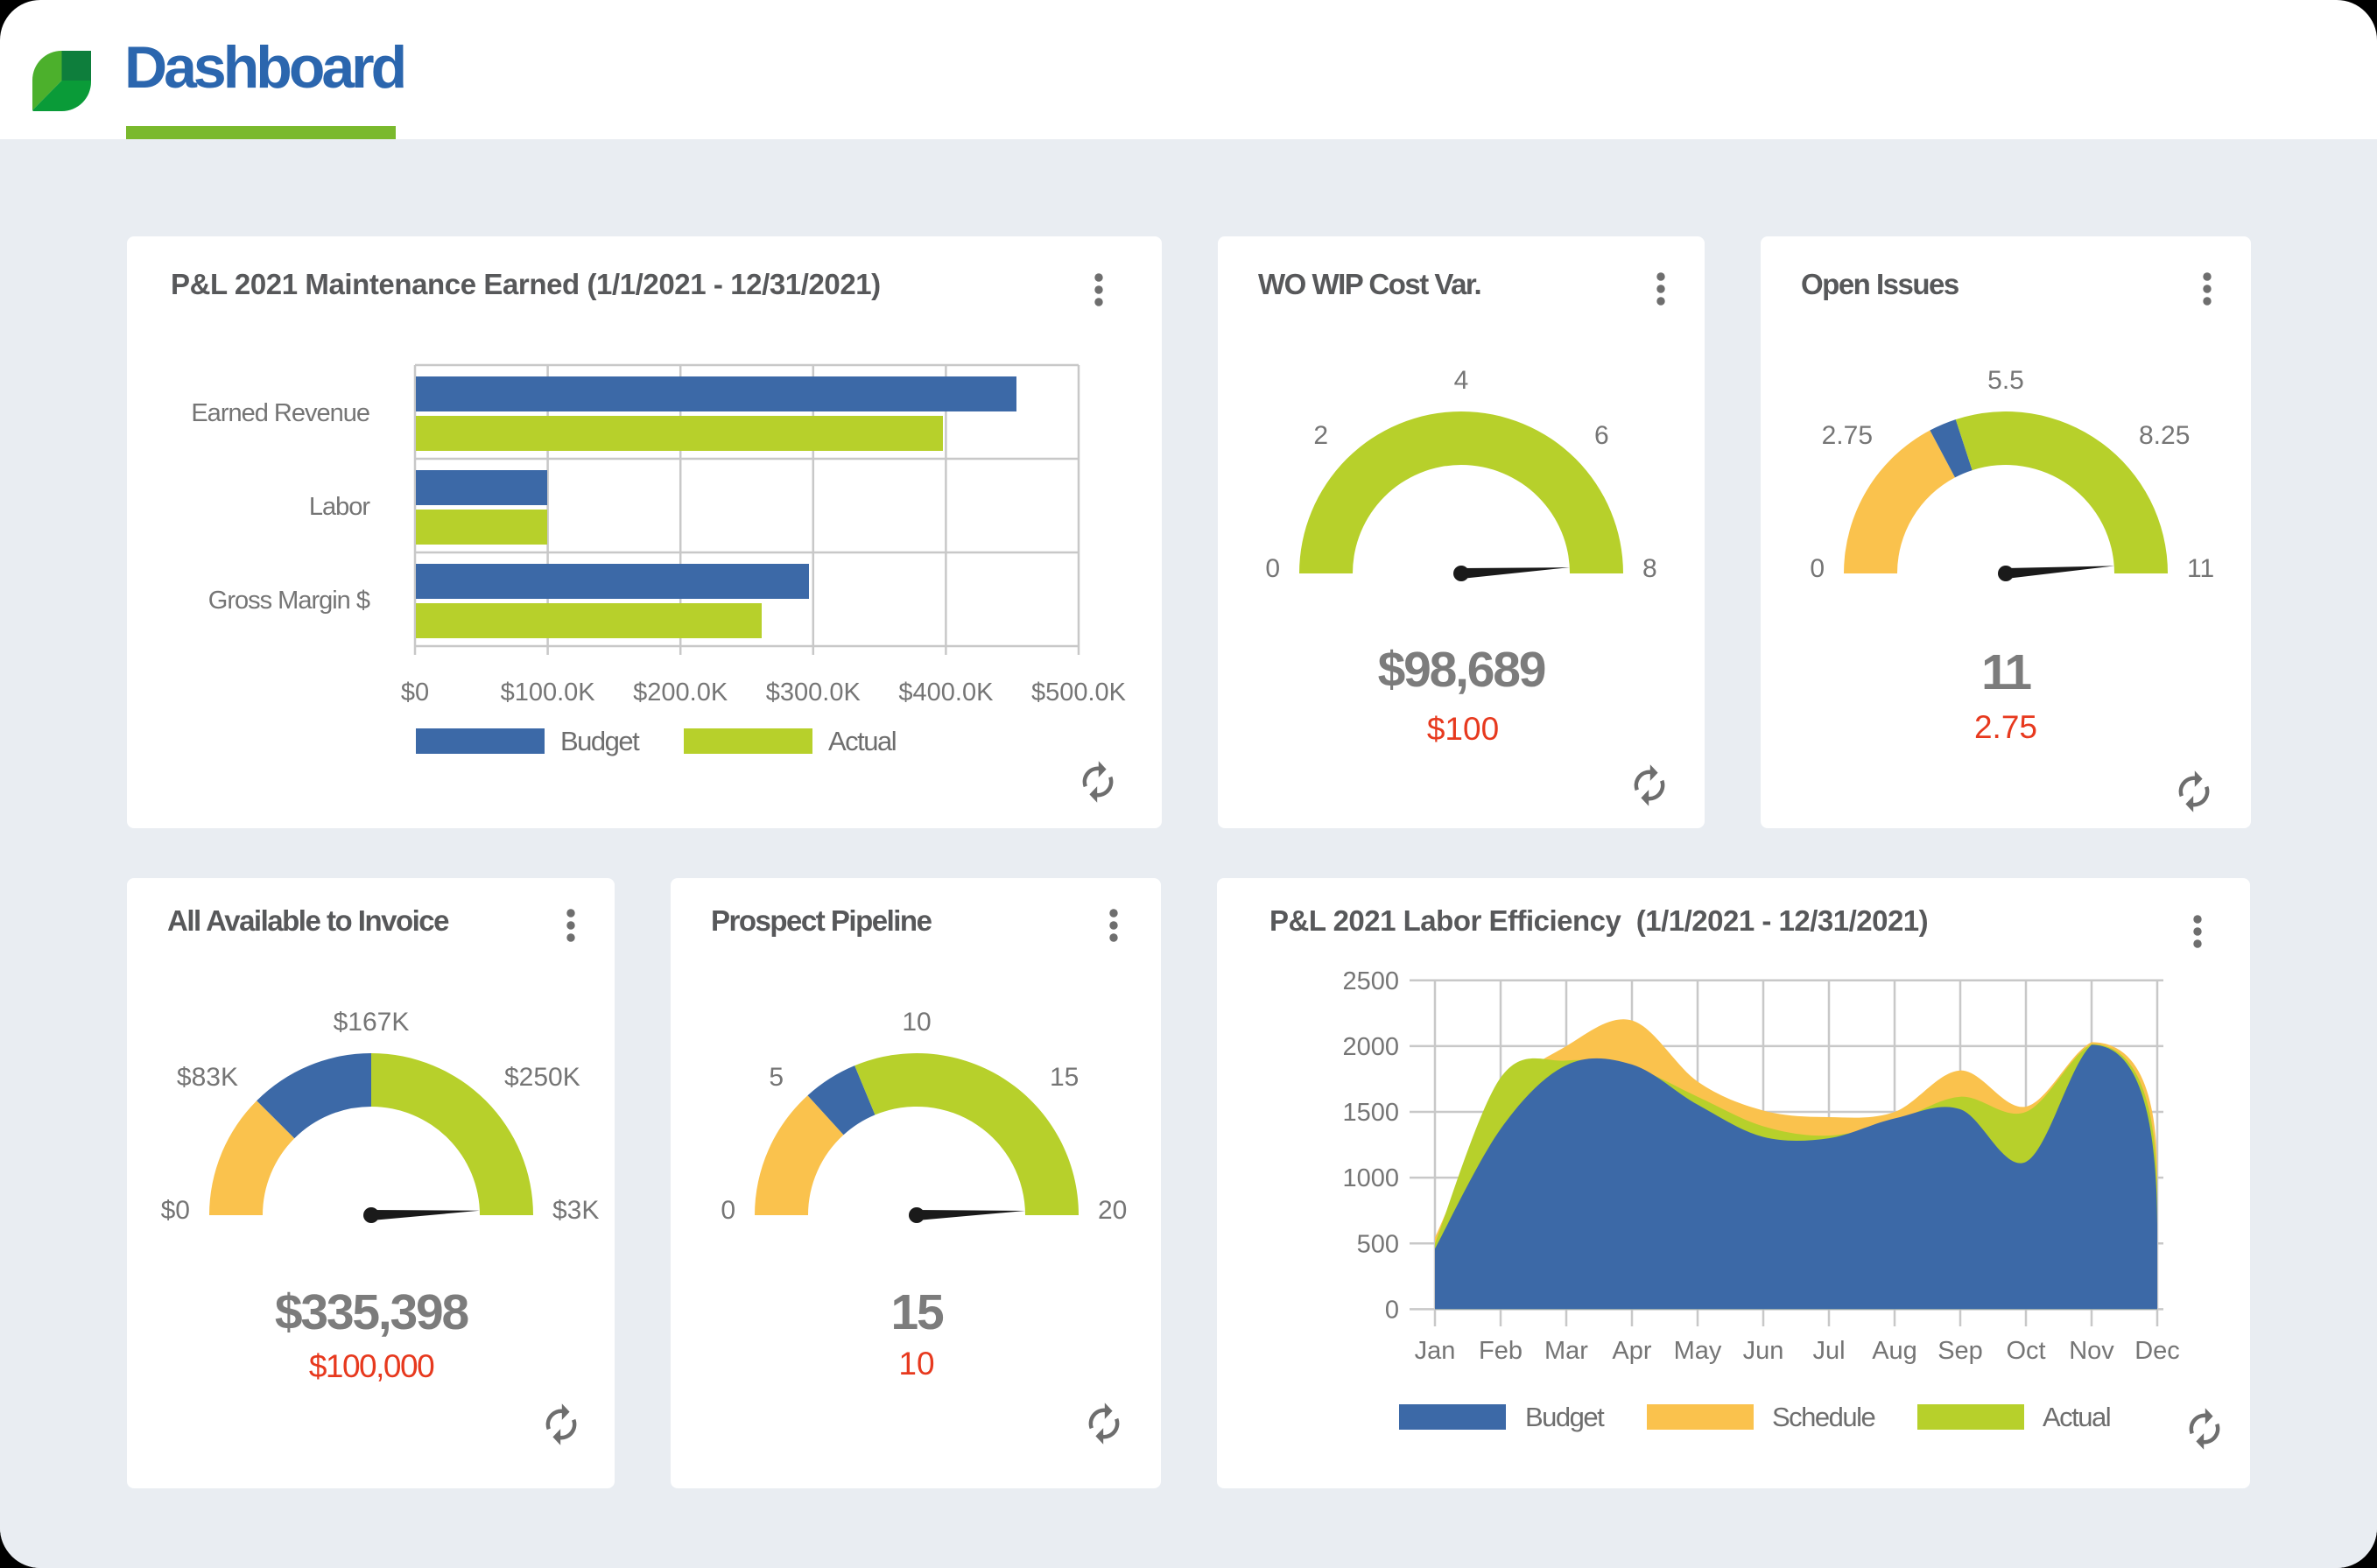  I want to click on svg-text: $100, so click(1463, 729).